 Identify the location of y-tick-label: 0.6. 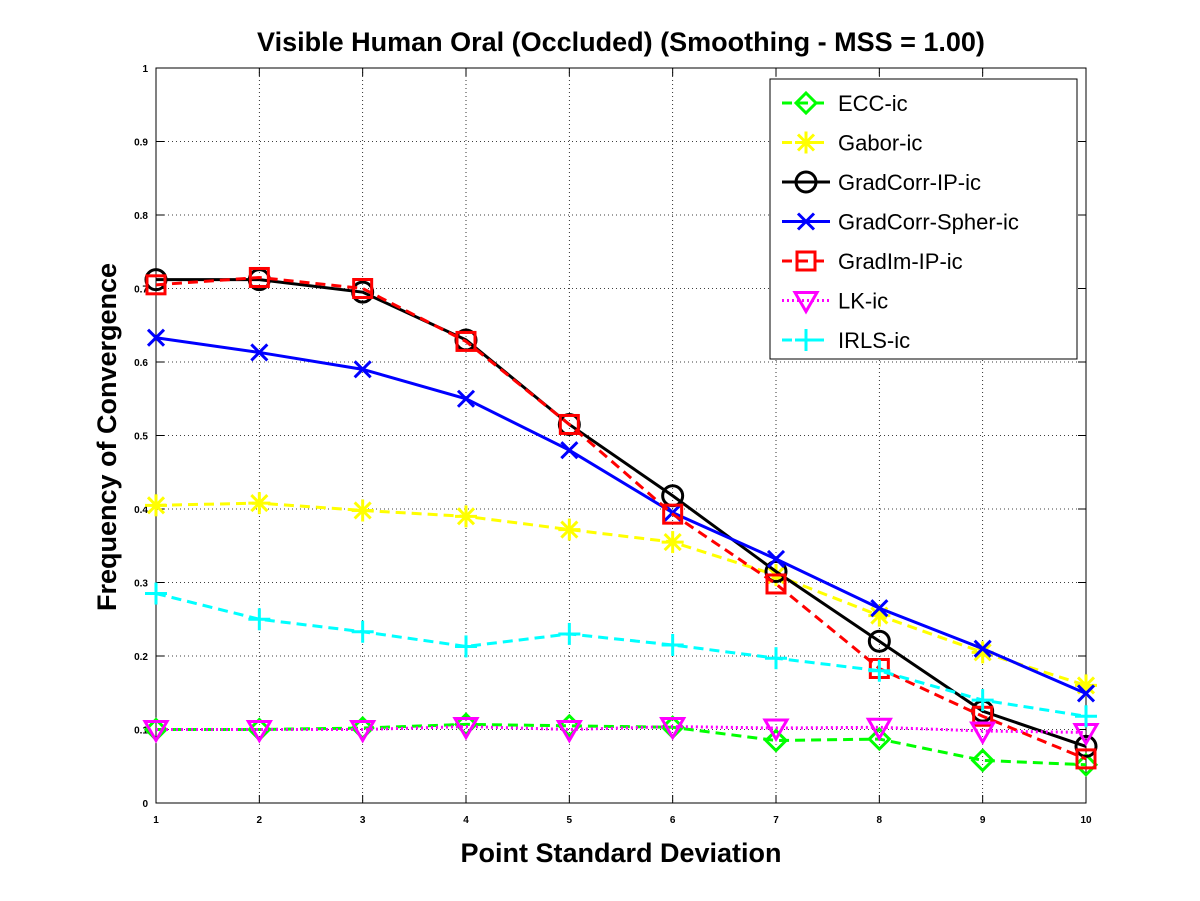
(141, 363).